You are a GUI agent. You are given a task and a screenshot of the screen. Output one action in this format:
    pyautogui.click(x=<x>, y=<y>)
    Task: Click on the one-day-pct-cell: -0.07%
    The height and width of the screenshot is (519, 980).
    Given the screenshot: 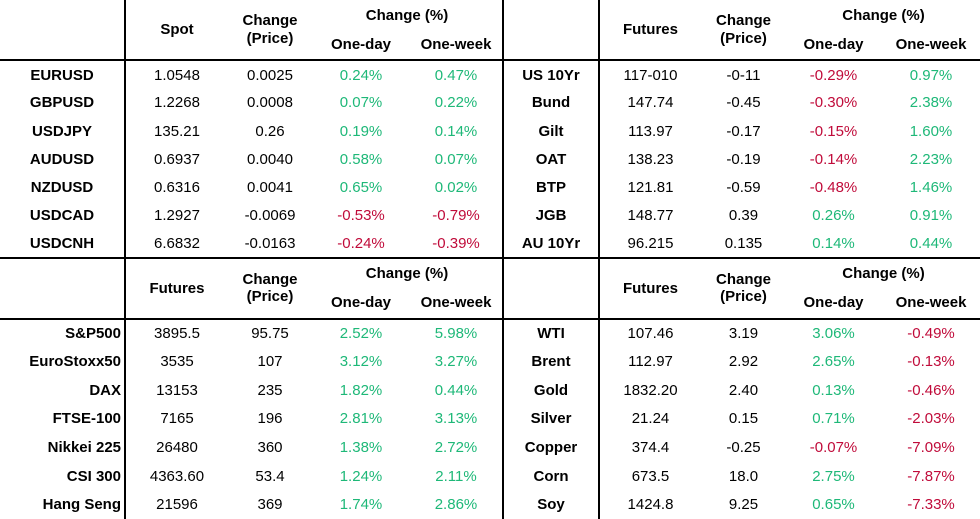 What is the action you would take?
    pyautogui.click(x=833, y=447)
    